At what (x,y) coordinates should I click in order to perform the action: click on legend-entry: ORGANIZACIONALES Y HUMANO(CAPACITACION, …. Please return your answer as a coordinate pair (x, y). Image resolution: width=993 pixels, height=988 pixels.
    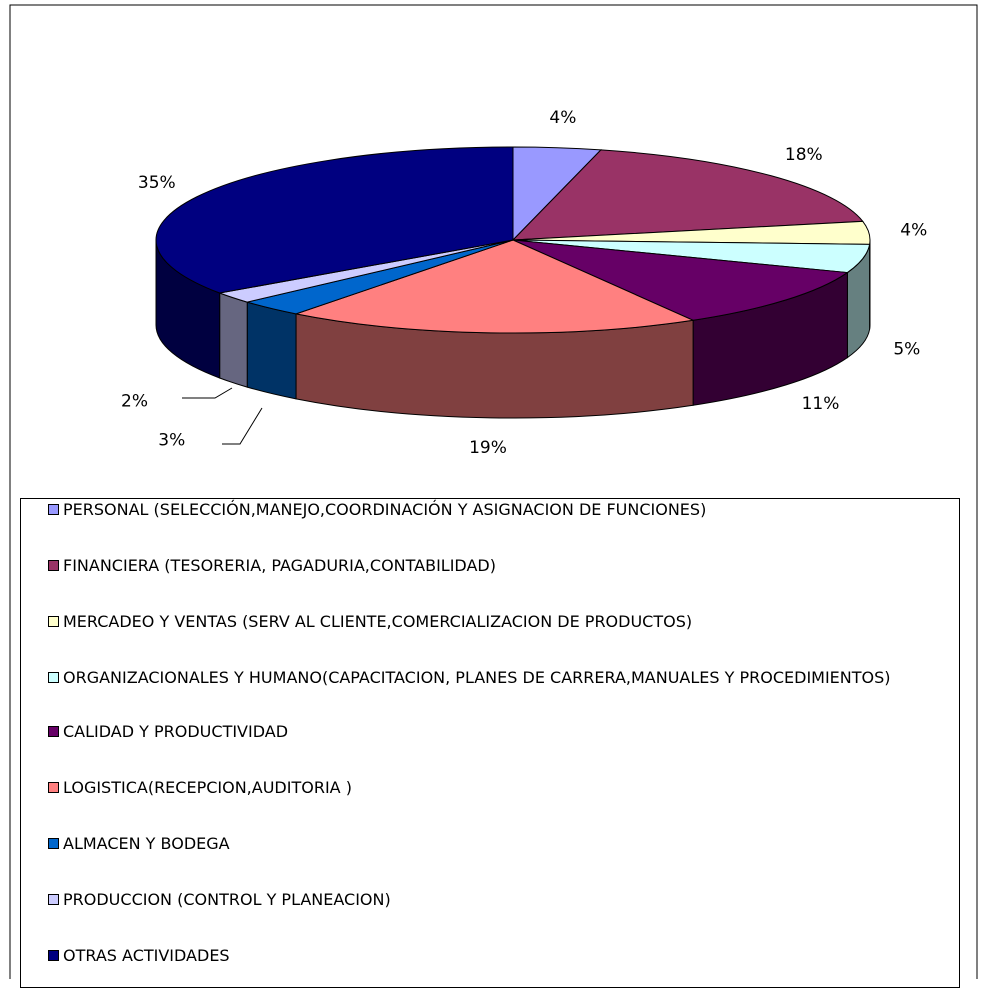
    Looking at the image, I should click on (498, 678).